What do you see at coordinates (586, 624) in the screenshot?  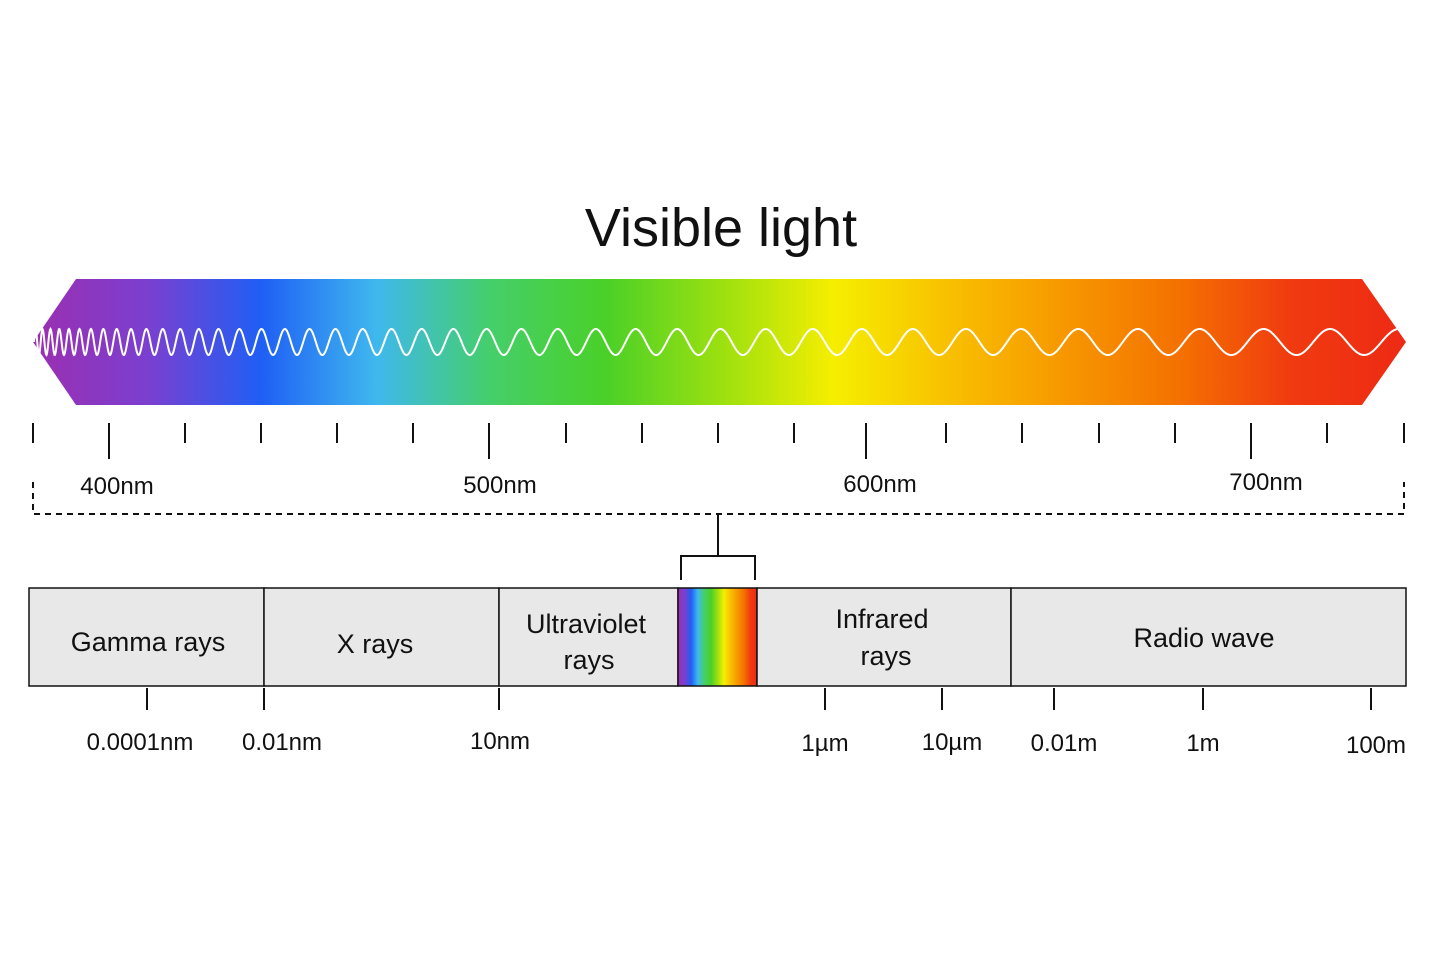 I see `band-ultraviolet-label-line1: Ultraviolet` at bounding box center [586, 624].